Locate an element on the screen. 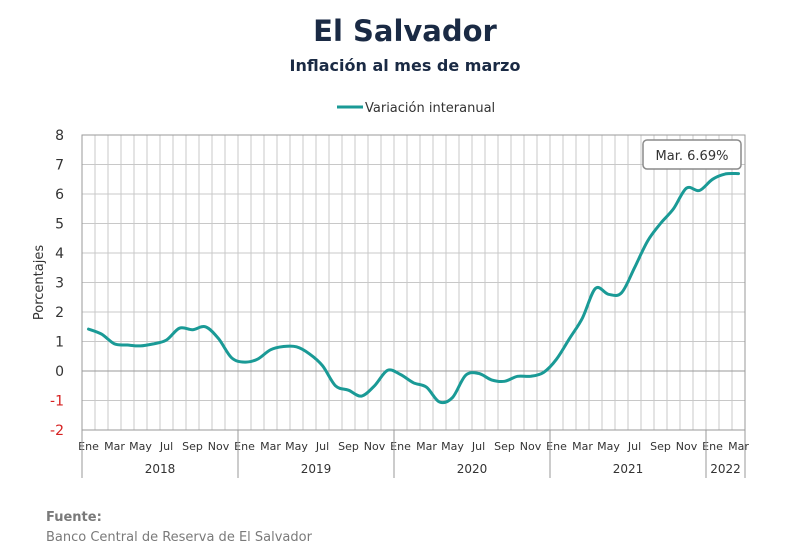 The height and width of the screenshot is (552, 810). y-tick-label: 5 is located at coordinates (59, 225).